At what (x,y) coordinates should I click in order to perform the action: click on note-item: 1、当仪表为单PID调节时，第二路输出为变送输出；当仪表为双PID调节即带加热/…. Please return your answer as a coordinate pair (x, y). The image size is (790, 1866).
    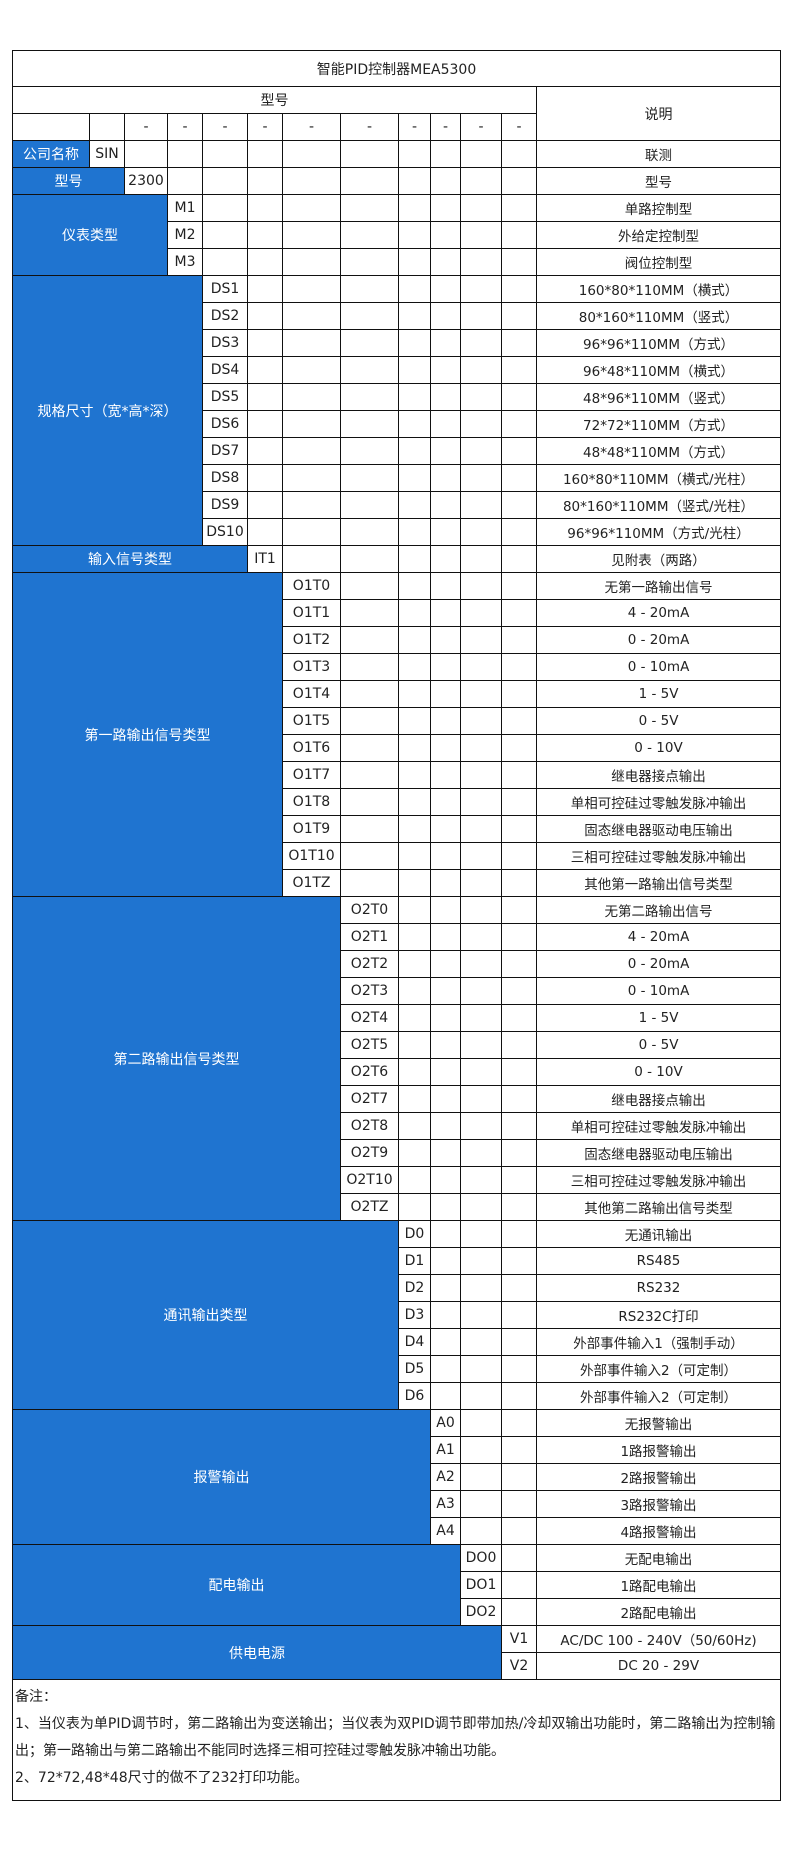
    Looking at the image, I should click on (395, 1737).